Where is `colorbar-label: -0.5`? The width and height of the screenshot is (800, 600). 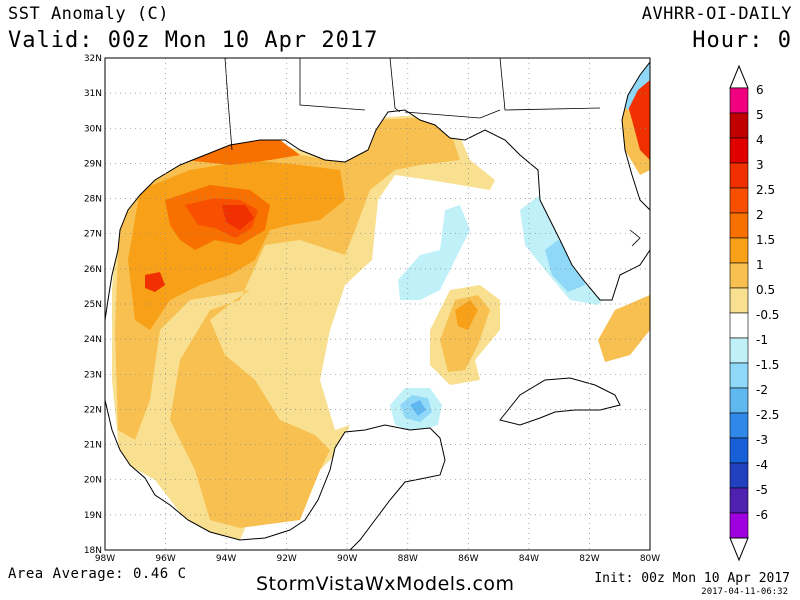 colorbar-label: -0.5 is located at coordinates (767, 315).